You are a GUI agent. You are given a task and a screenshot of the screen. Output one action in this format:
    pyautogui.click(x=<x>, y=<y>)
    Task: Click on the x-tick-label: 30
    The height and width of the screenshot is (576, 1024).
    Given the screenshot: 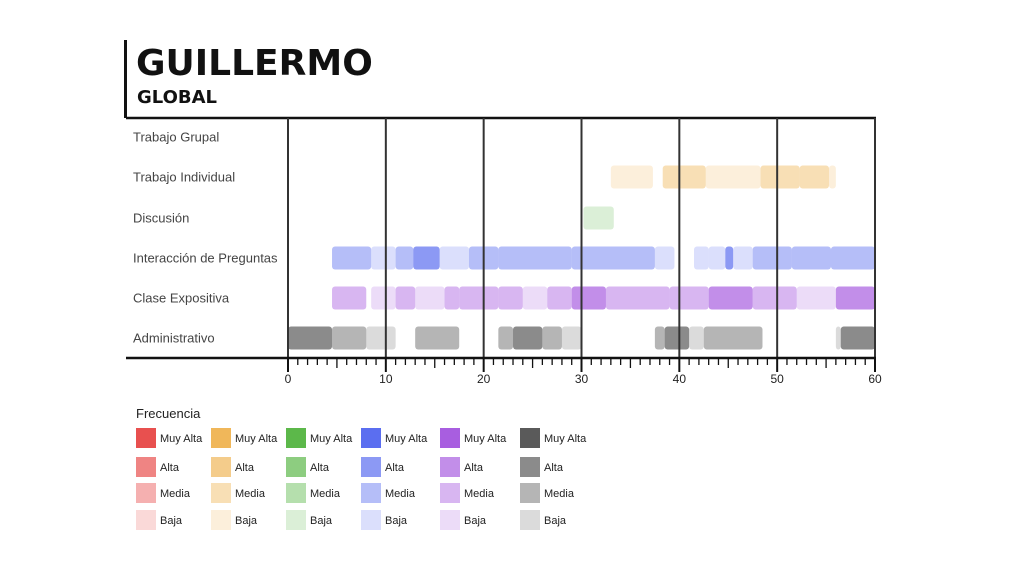 What is the action you would take?
    pyautogui.click(x=582, y=379)
    